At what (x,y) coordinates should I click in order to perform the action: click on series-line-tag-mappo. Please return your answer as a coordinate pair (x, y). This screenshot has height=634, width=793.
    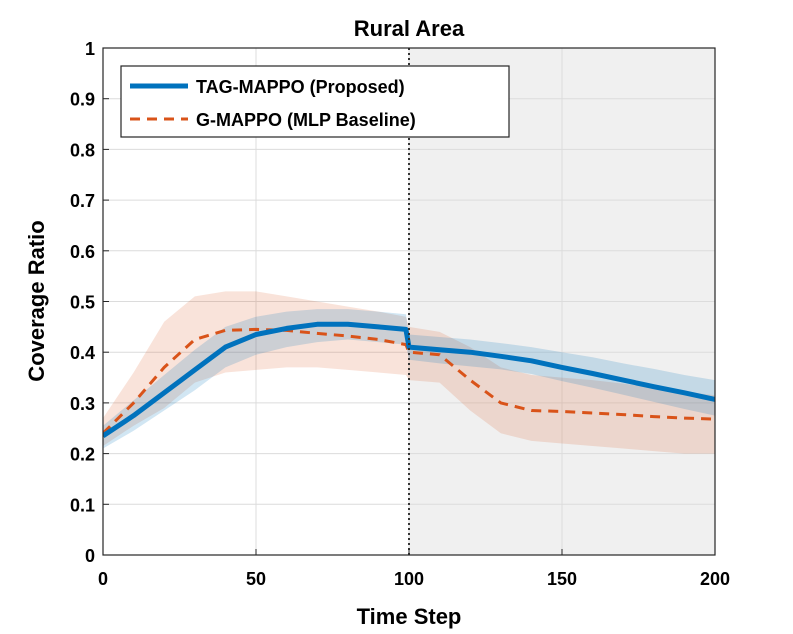
    Looking at the image, I should click on (409, 379).